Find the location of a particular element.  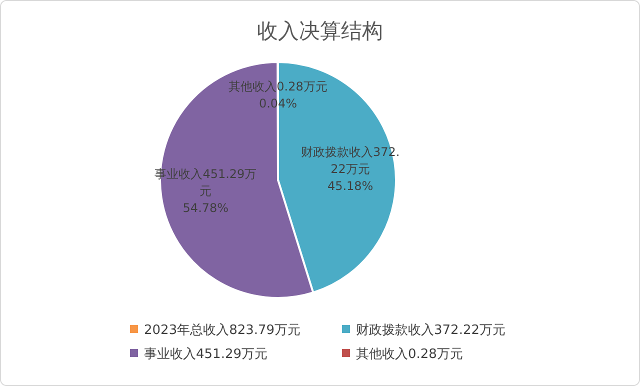

chart-title: 收入决算结构 is located at coordinates (320, 31).